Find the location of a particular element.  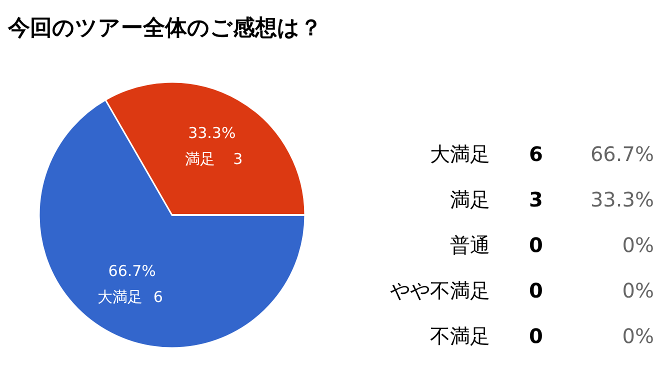

chart-title: 今回のツアー全体のご感想は？ is located at coordinates (164, 28).